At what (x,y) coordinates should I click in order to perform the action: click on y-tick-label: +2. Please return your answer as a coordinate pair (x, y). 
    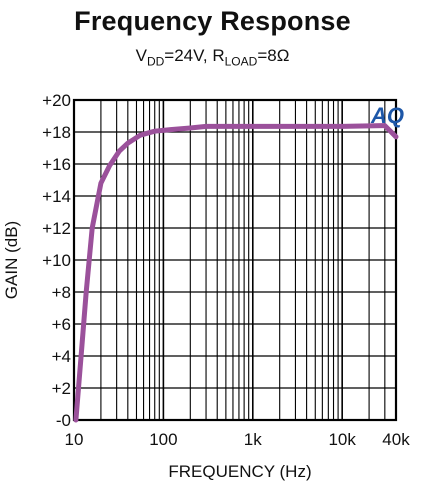
    Looking at the image, I should click on (61, 388).